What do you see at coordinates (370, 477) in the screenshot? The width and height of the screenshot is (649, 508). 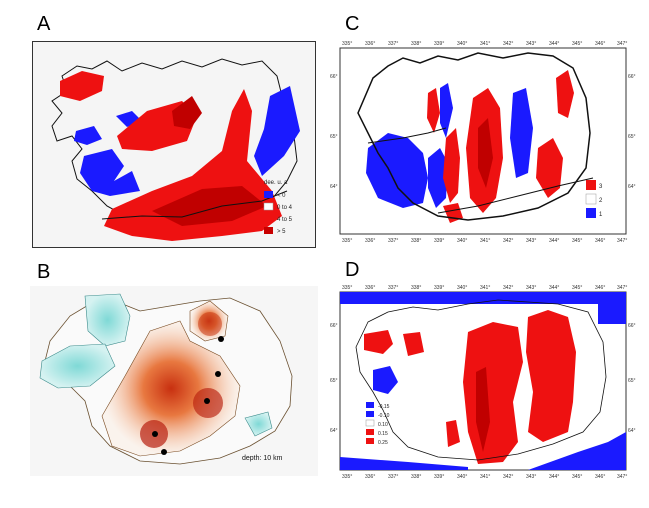 I see `panel-d-bottom-tick: 336°` at bounding box center [370, 477].